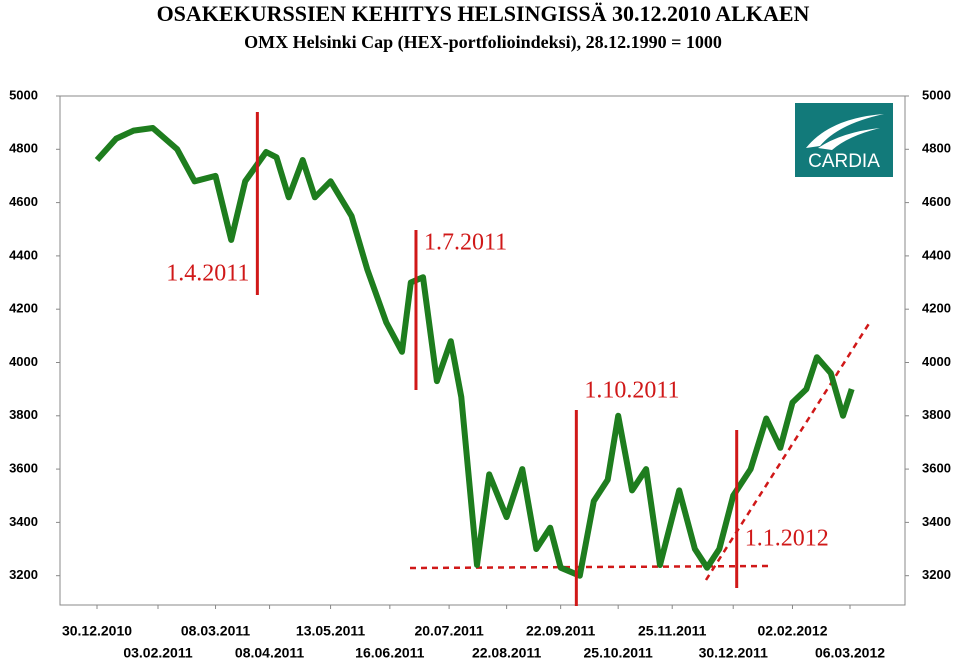 Image resolution: width=960 pixels, height=667 pixels. I want to click on x-tick-label: 30.12.2010, so click(97, 631).